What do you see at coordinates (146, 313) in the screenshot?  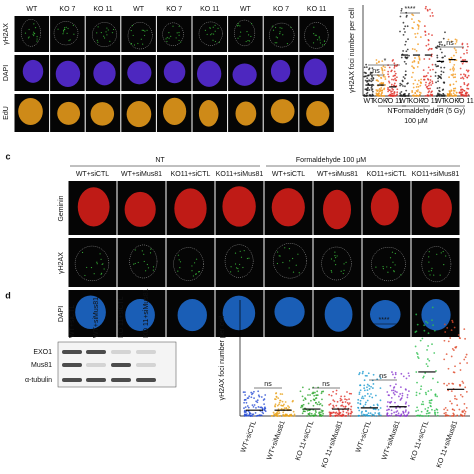 I see `lane-label: KO 11+siMus81` at bounding box center [146, 313].